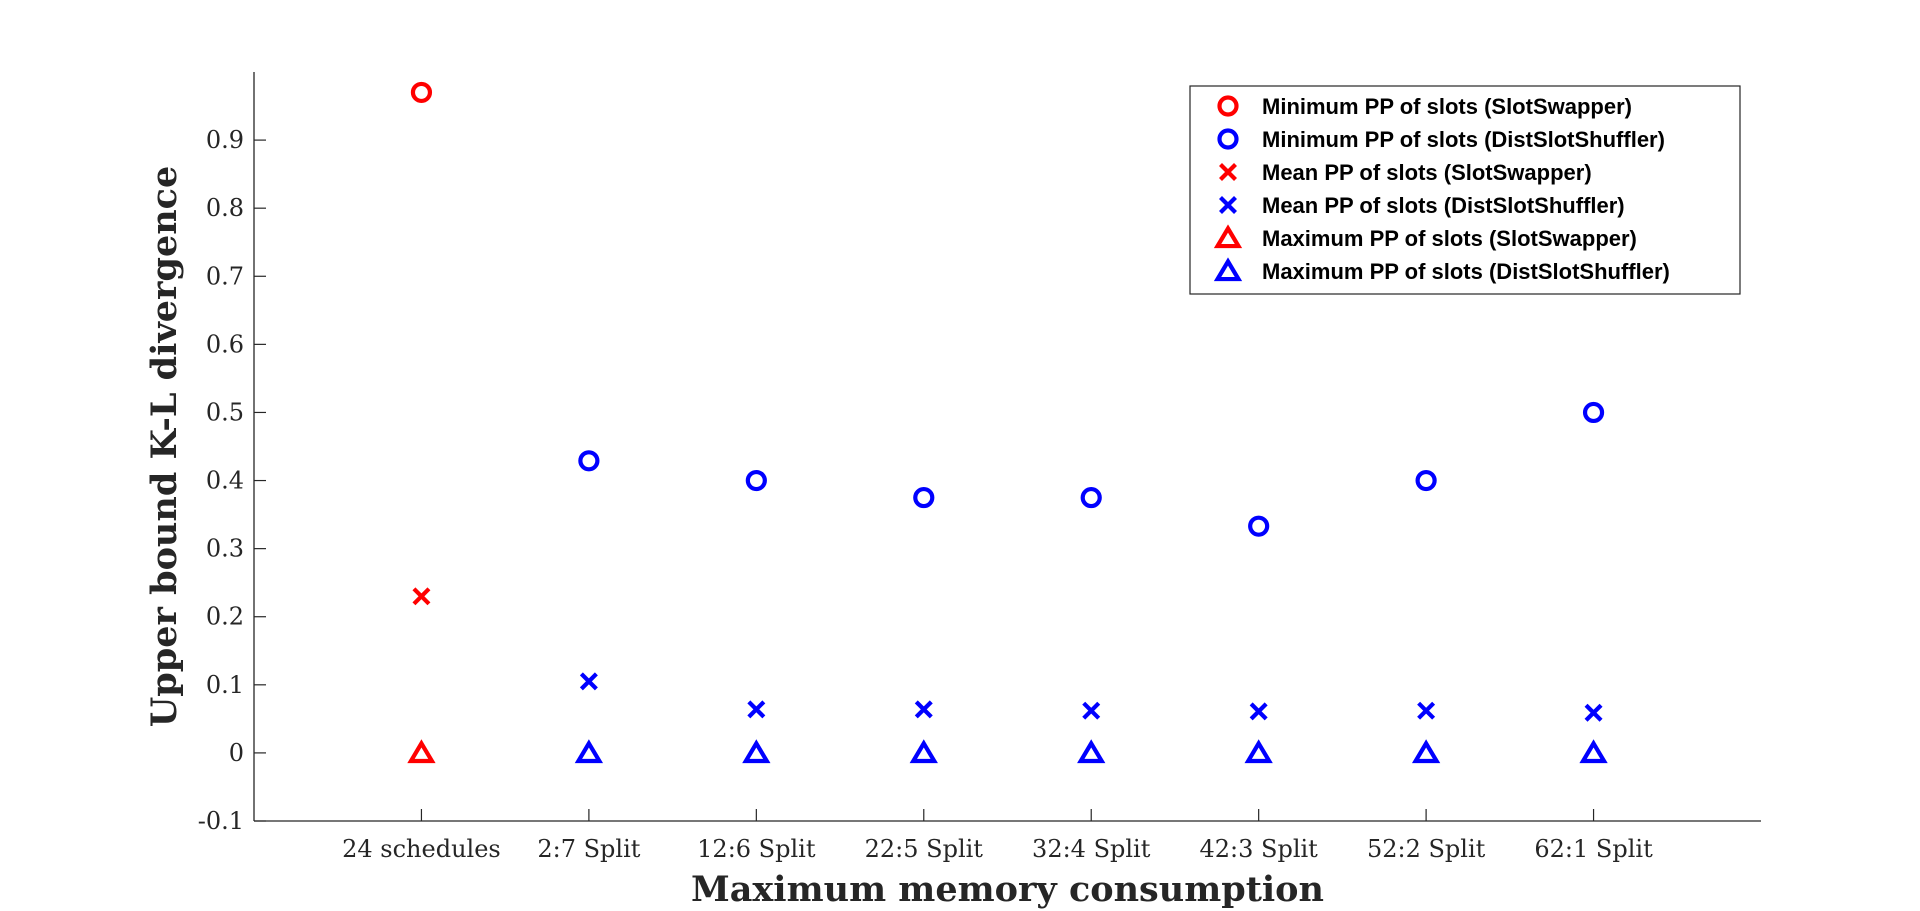 The height and width of the screenshot is (911, 1920). Describe the element at coordinates (1466, 271) in the screenshot. I see `legend-entry-label: Maximum PP of slots (DistSlotShuffler)` at that location.